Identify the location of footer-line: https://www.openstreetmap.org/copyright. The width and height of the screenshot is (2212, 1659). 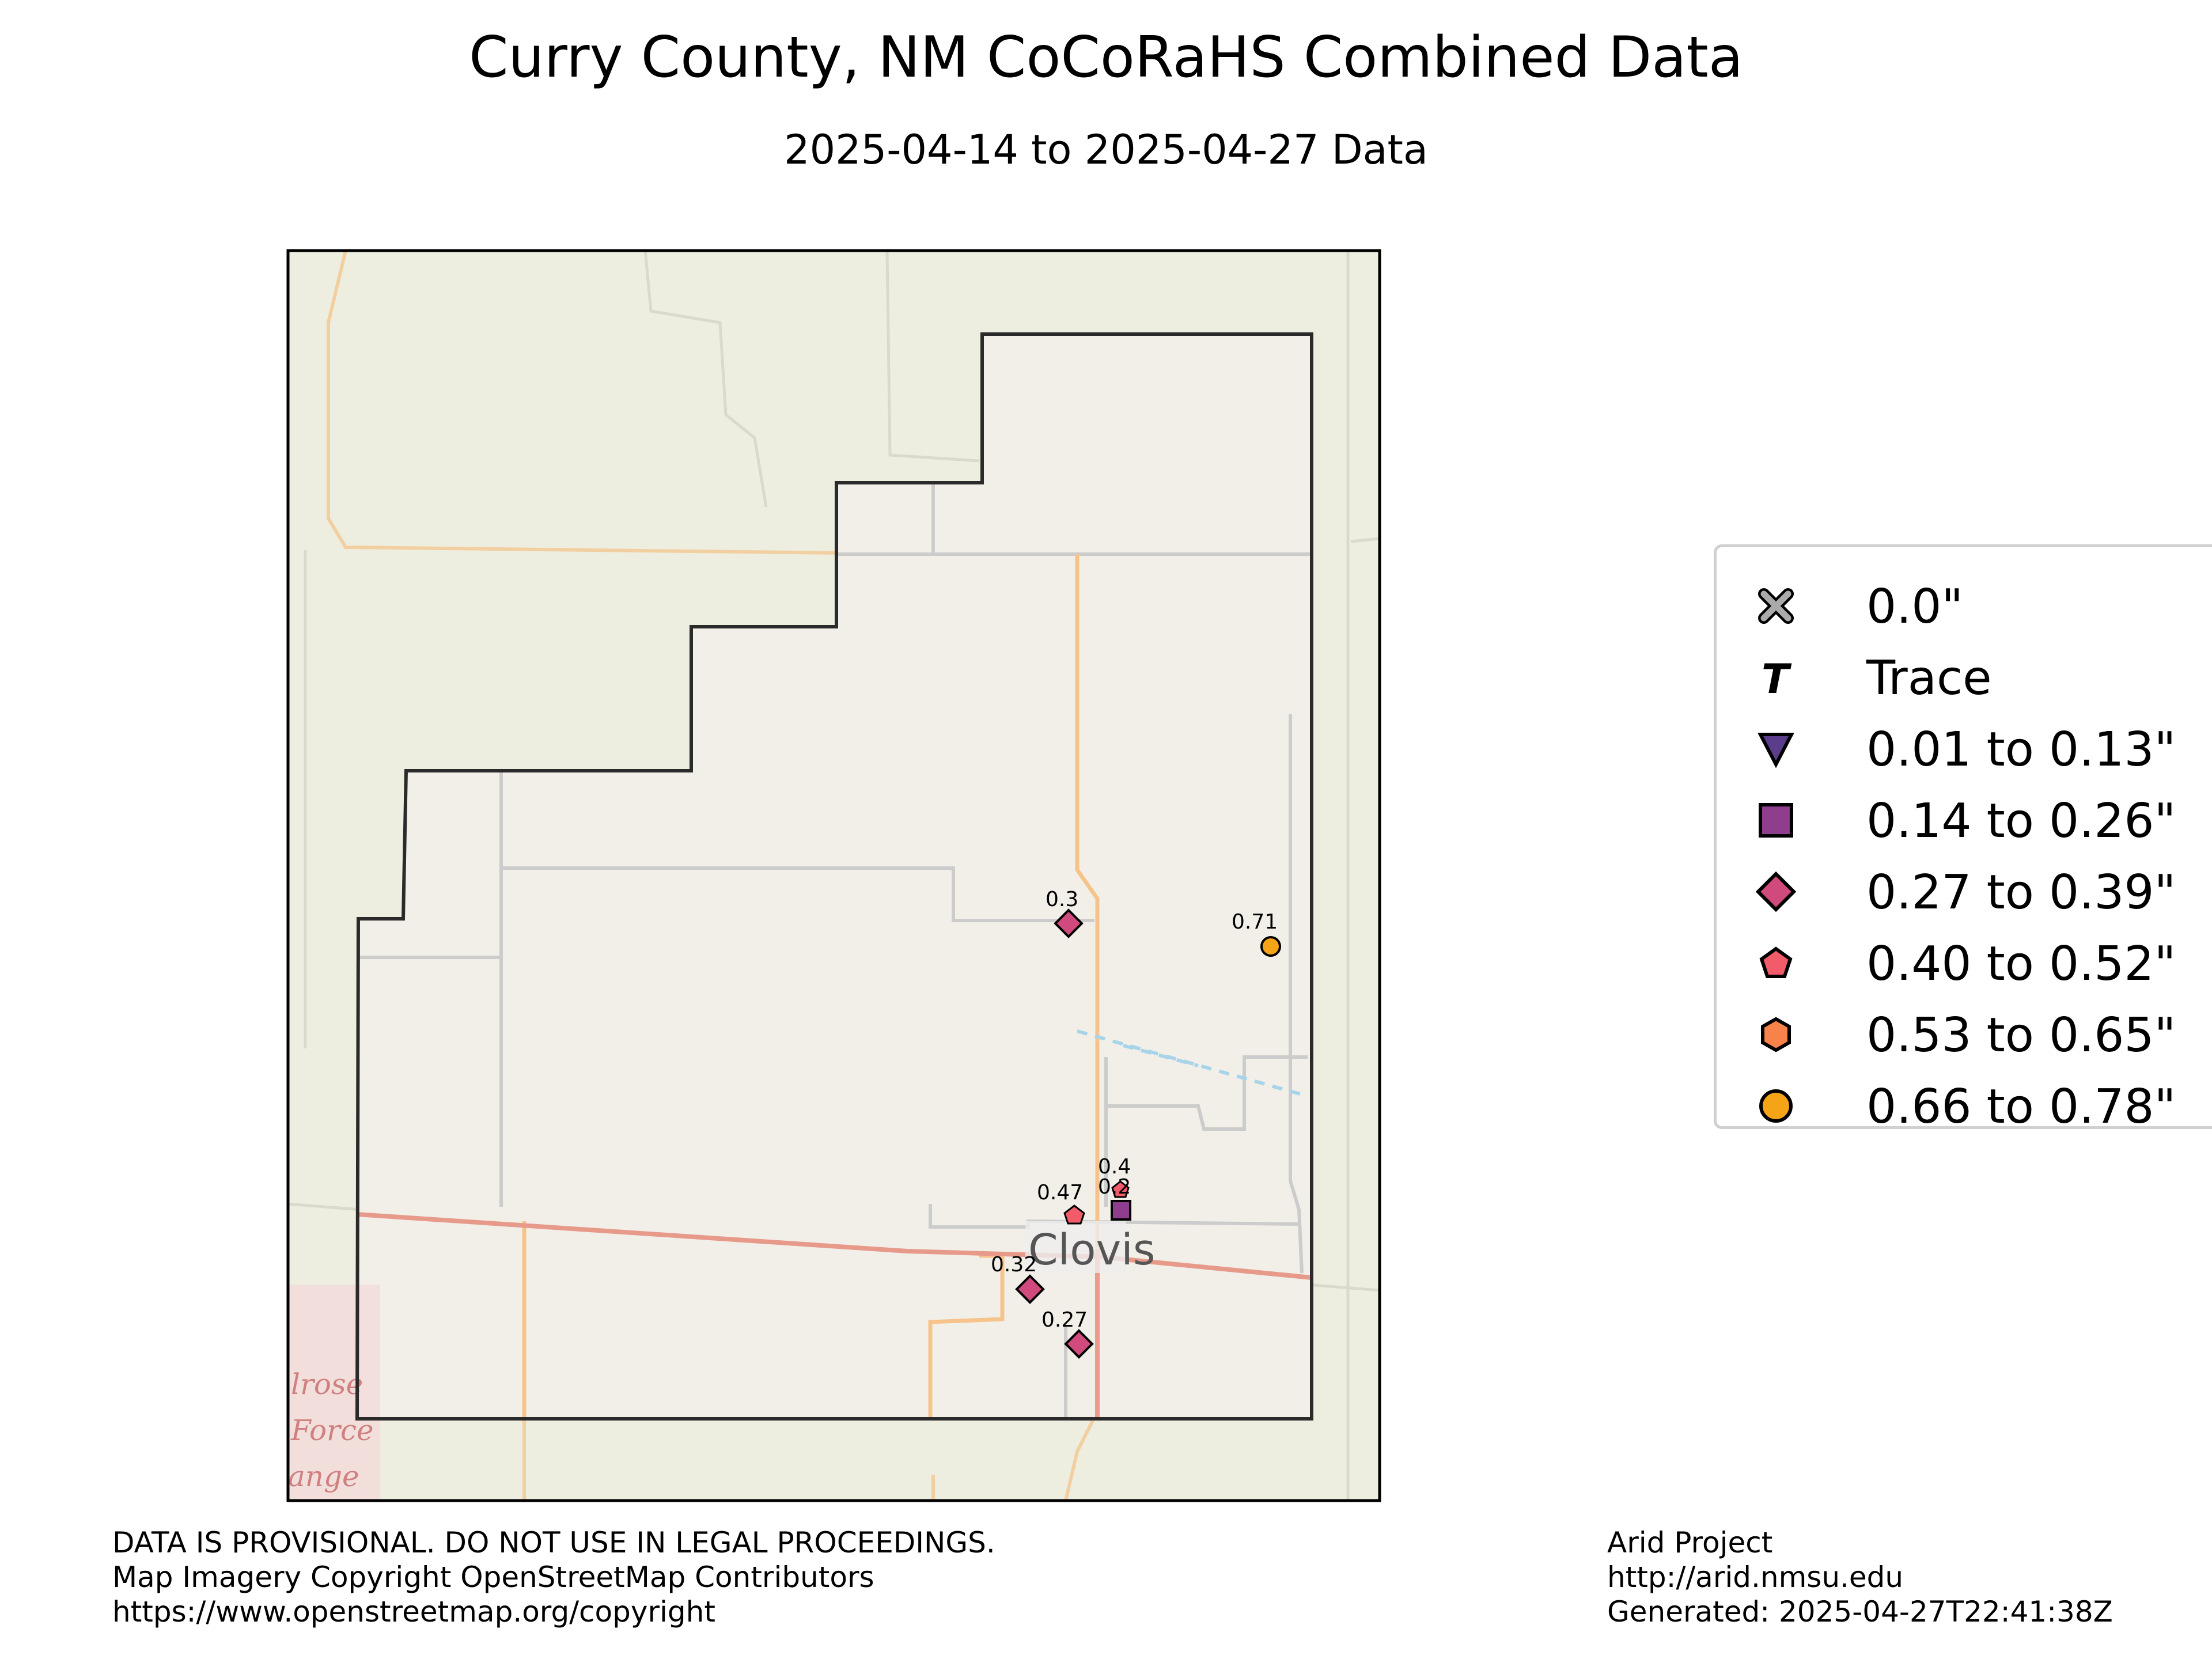
(413, 1611).